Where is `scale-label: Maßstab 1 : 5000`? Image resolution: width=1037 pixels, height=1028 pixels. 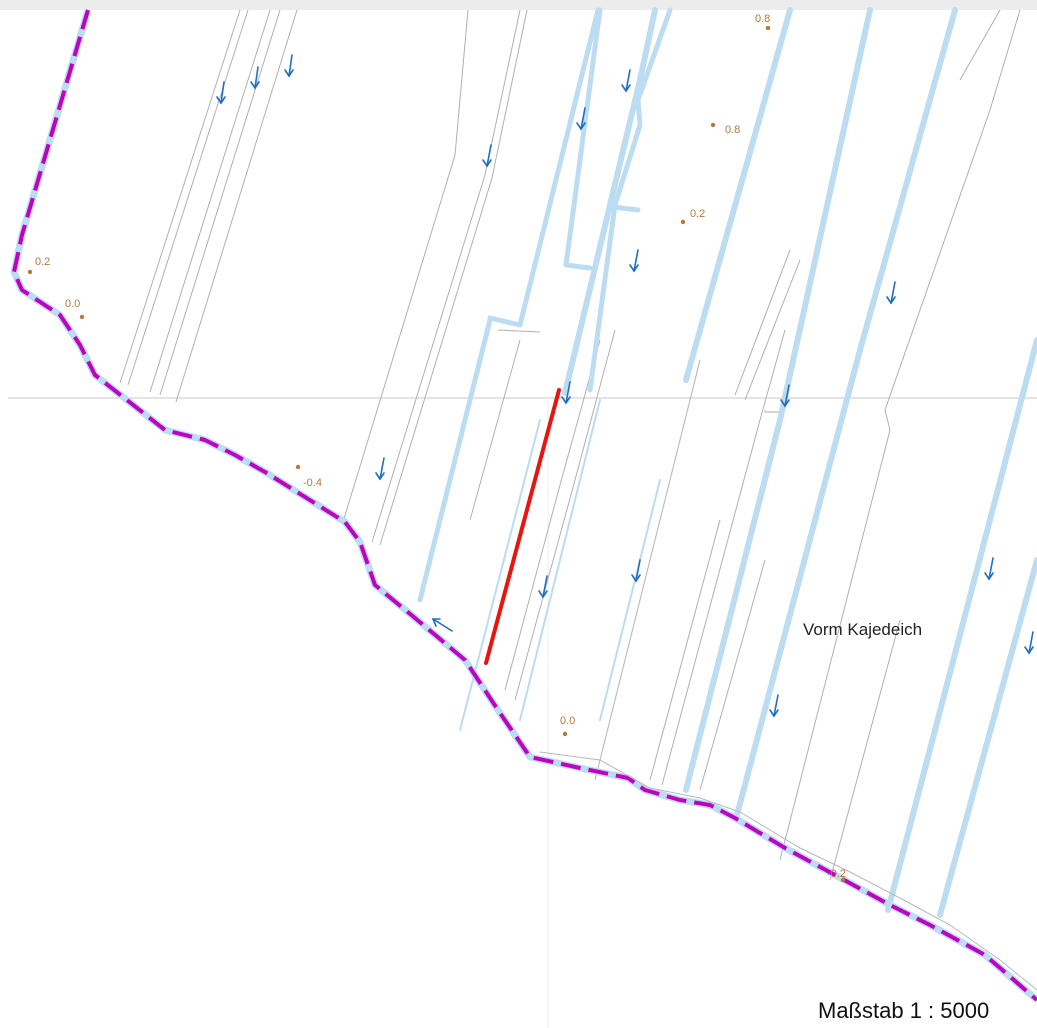 scale-label: Maßstab 1 : 5000 is located at coordinates (904, 1010).